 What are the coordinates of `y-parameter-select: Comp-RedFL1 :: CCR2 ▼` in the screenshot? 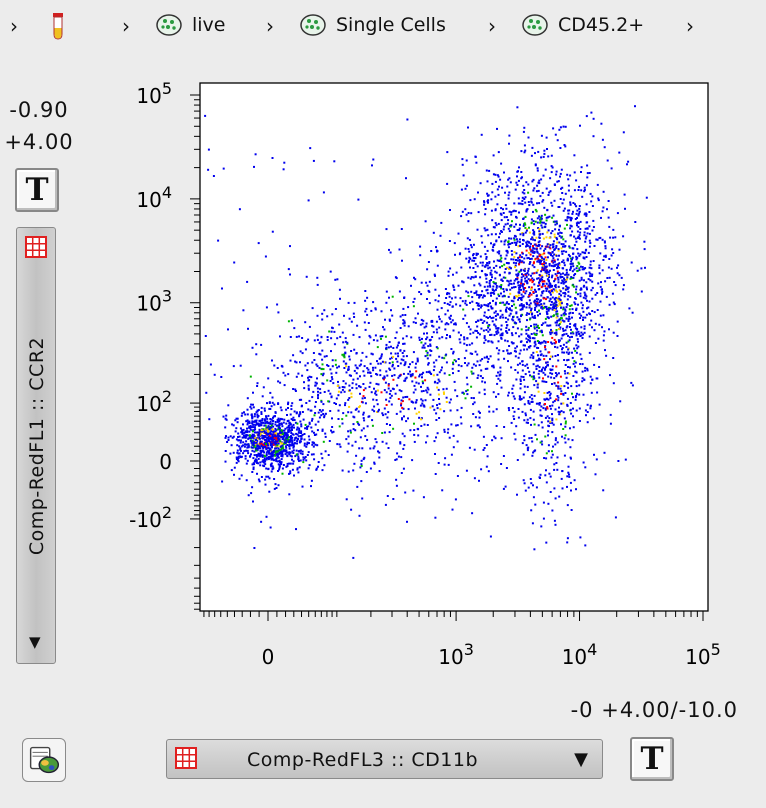 It's located at (36, 445).